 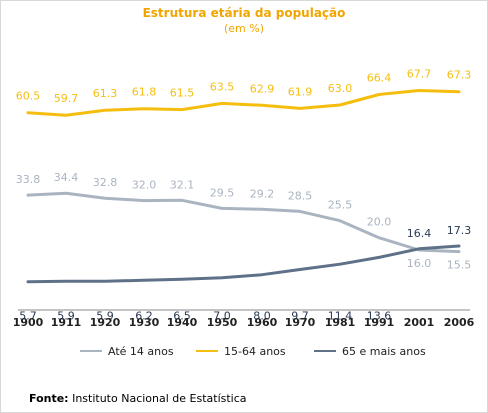 What do you see at coordinates (340, 205) in the screenshot?
I see `data-label: 25.5` at bounding box center [340, 205].